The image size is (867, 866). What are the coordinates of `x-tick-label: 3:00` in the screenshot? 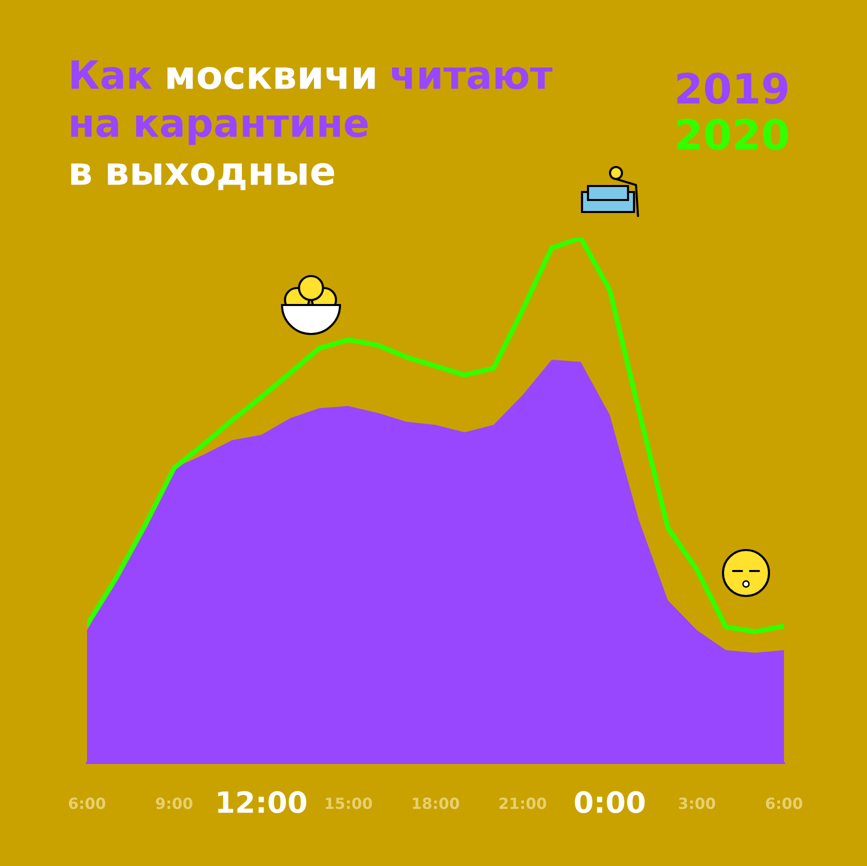 It's located at (697, 804).